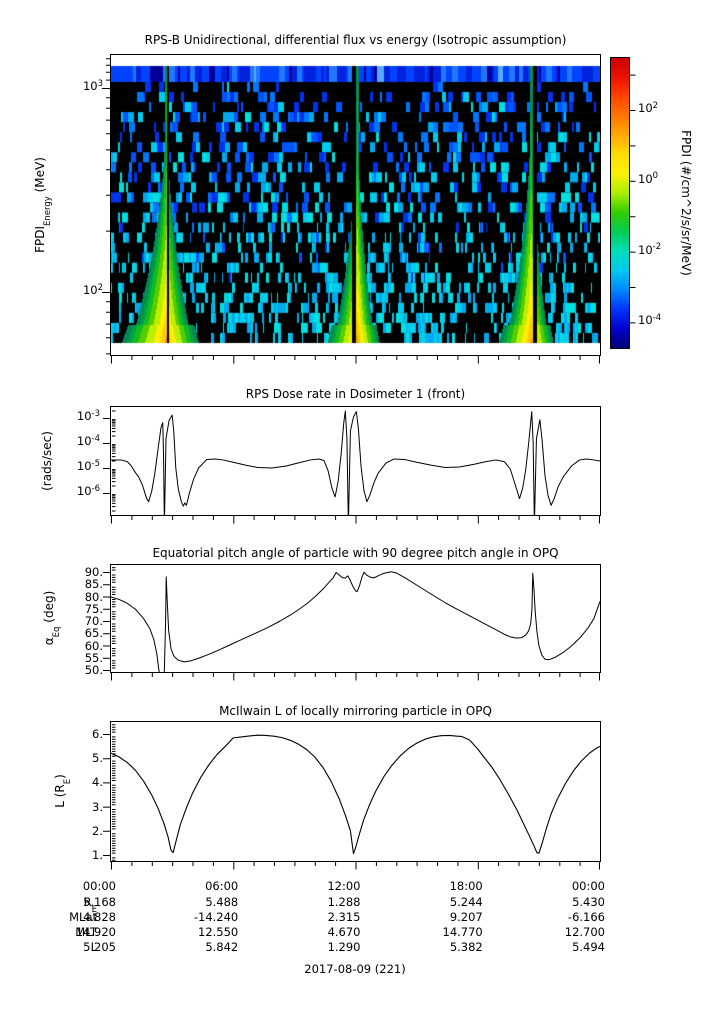  I want to click on dose-rate-title: RPS Dose rate in Dosimeter 1 (front), so click(355, 394).